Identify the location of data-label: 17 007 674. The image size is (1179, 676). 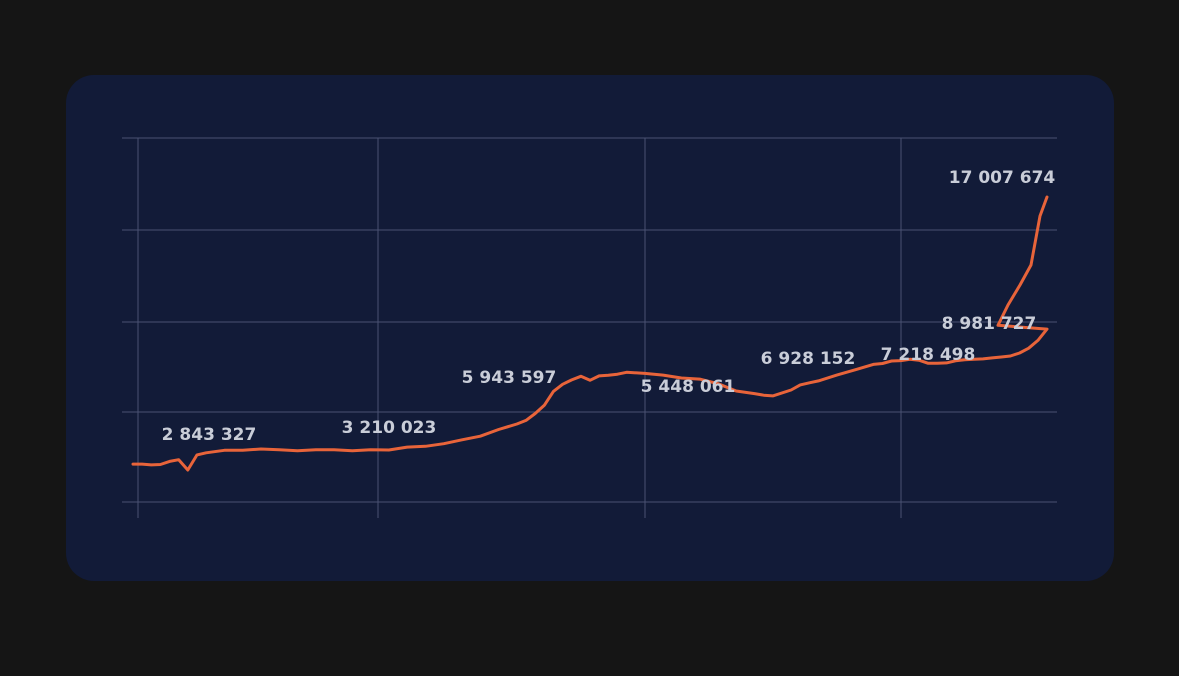
(1002, 178).